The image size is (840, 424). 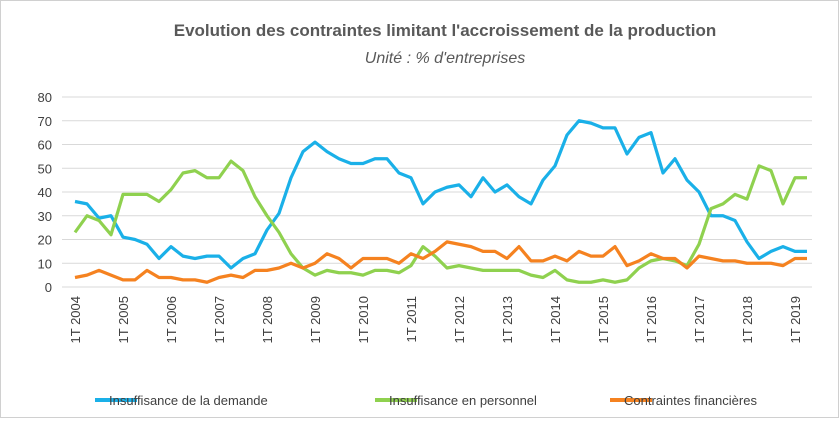 I want to click on y-tick-label: 70, so click(x=45, y=121).